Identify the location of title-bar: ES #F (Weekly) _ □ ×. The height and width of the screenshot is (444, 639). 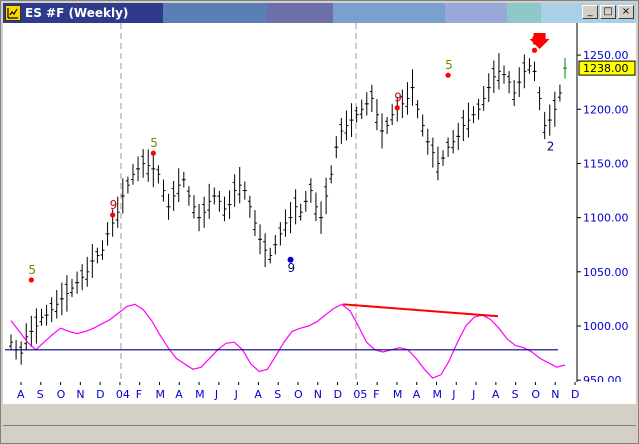
(319, 13).